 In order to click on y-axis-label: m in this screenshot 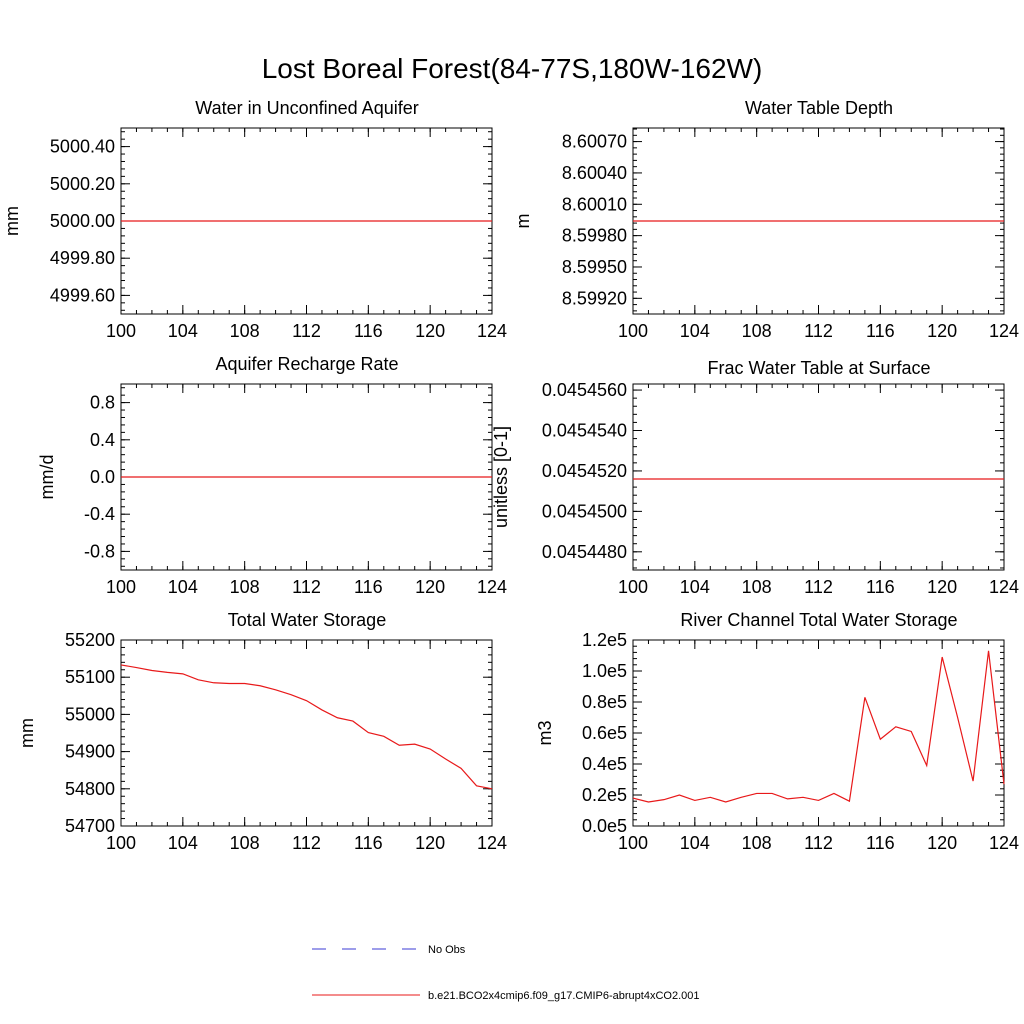, I will do `click(523, 221)`.